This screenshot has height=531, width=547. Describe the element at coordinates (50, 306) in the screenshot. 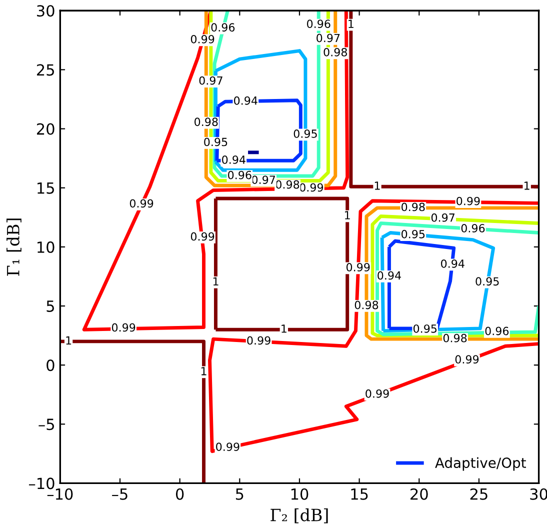

I see `y-tick-label: 5` at that location.